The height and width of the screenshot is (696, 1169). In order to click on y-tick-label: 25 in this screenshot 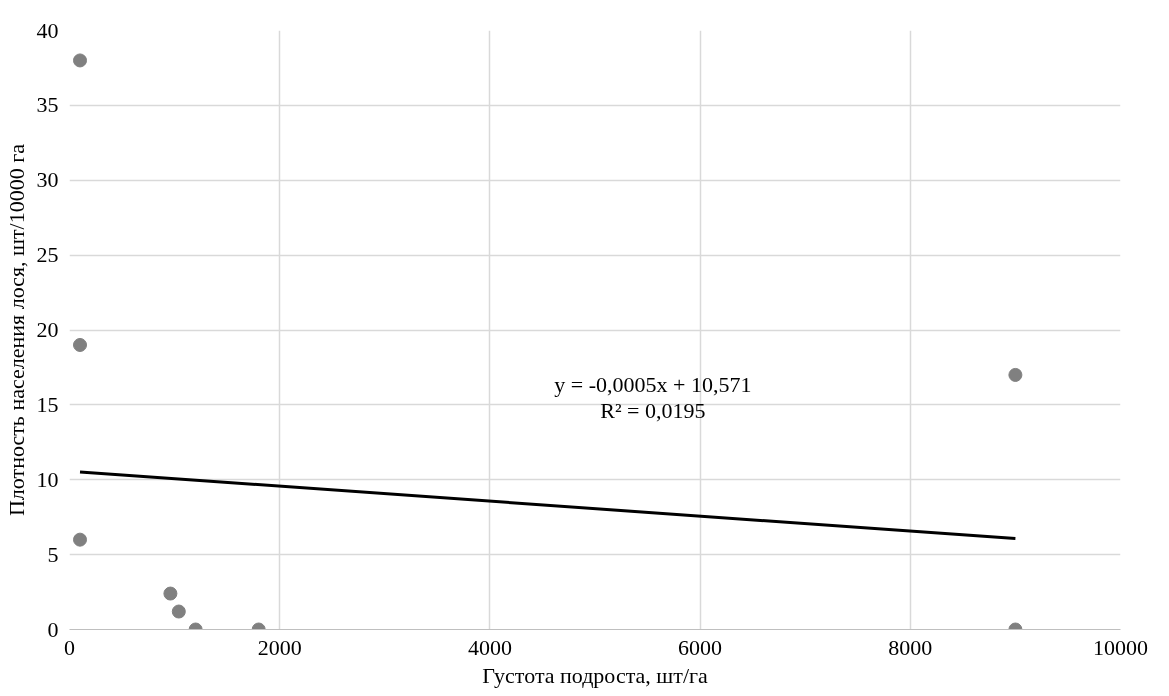, I will do `click(47, 255)`.